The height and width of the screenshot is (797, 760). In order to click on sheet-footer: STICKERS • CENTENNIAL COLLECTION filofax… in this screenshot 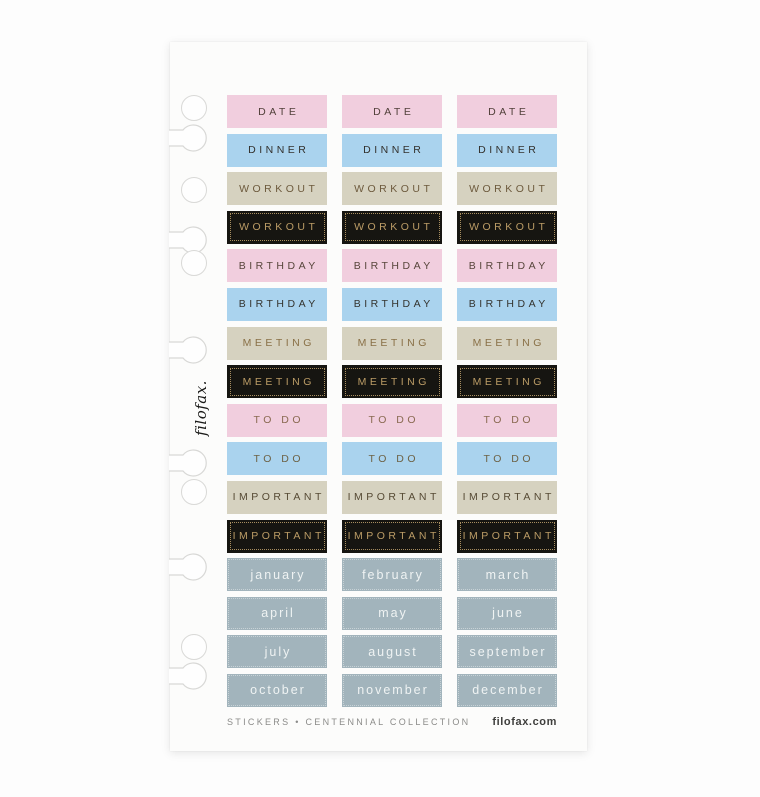, I will do `click(392, 722)`.